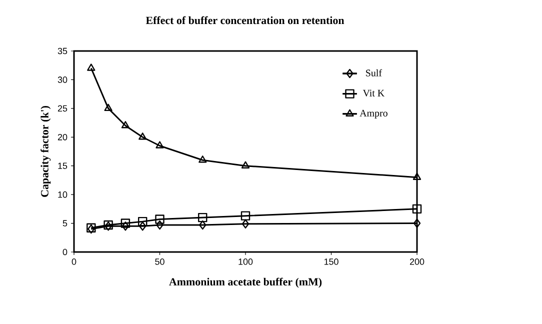 The width and height of the screenshot is (542, 324). I want to click on y-tick-label: 25, so click(63, 108).